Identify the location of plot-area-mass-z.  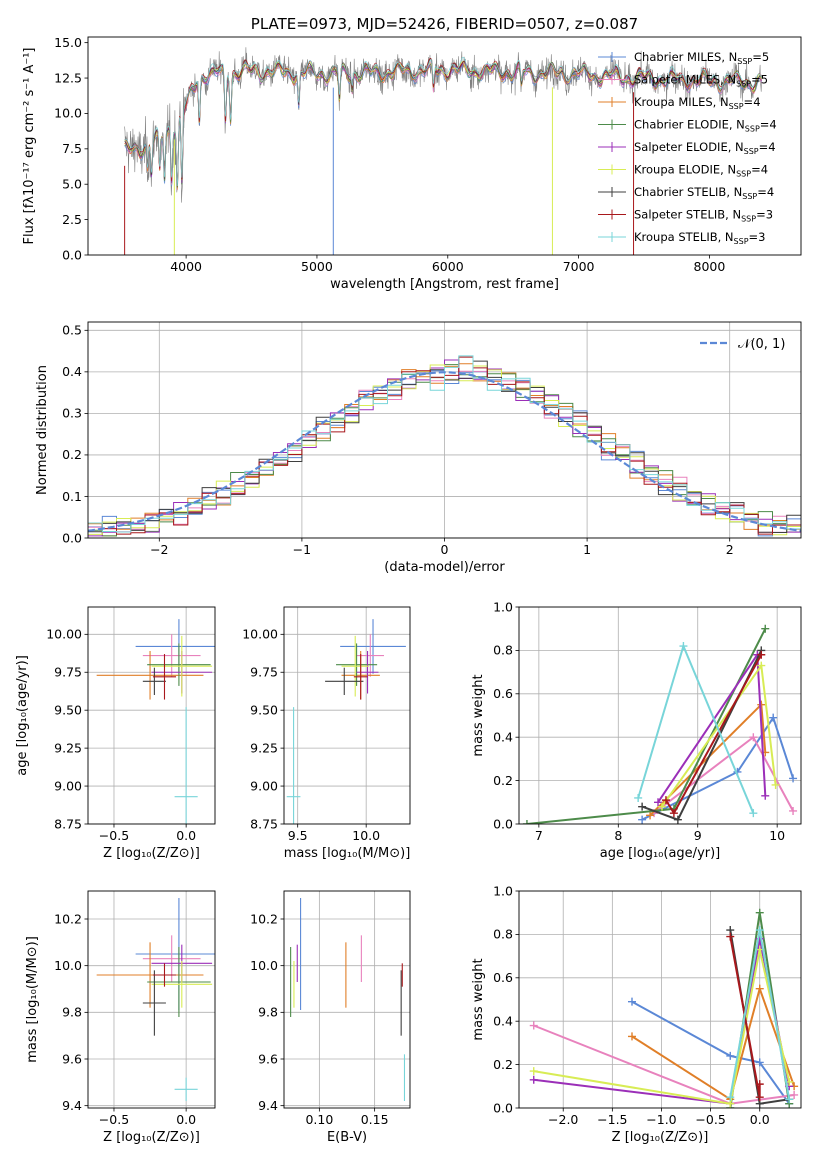
(151, 999).